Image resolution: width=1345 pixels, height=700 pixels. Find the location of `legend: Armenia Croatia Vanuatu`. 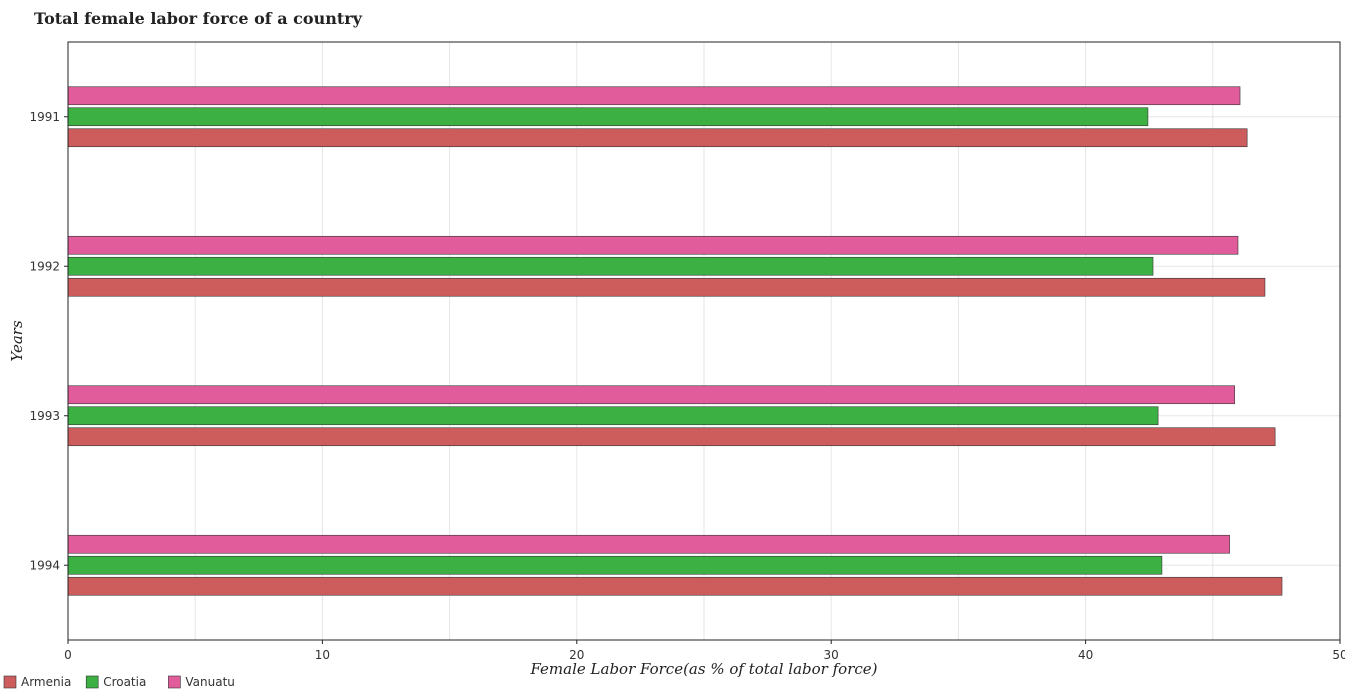

legend: Armenia Croatia Vanuatu is located at coordinates (119, 682).